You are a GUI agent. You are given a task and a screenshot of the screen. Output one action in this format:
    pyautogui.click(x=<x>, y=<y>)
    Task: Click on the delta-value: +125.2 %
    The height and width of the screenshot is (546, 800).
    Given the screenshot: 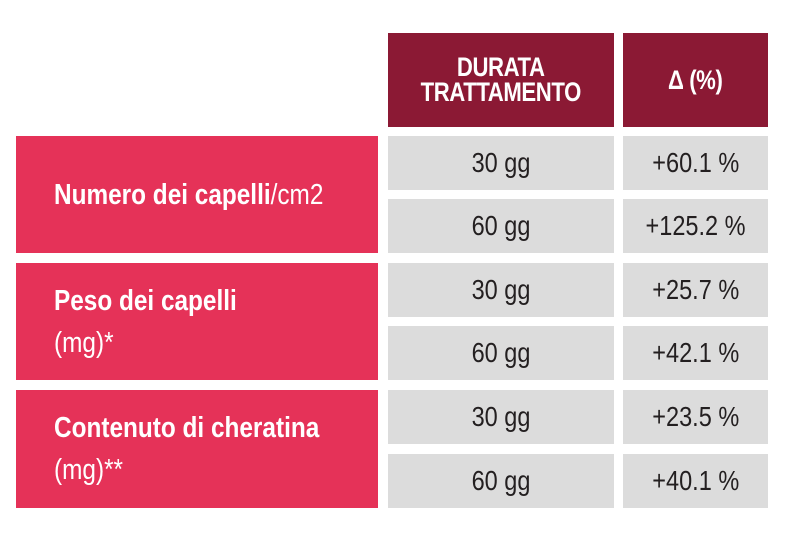 What is the action you would take?
    pyautogui.click(x=695, y=225)
    